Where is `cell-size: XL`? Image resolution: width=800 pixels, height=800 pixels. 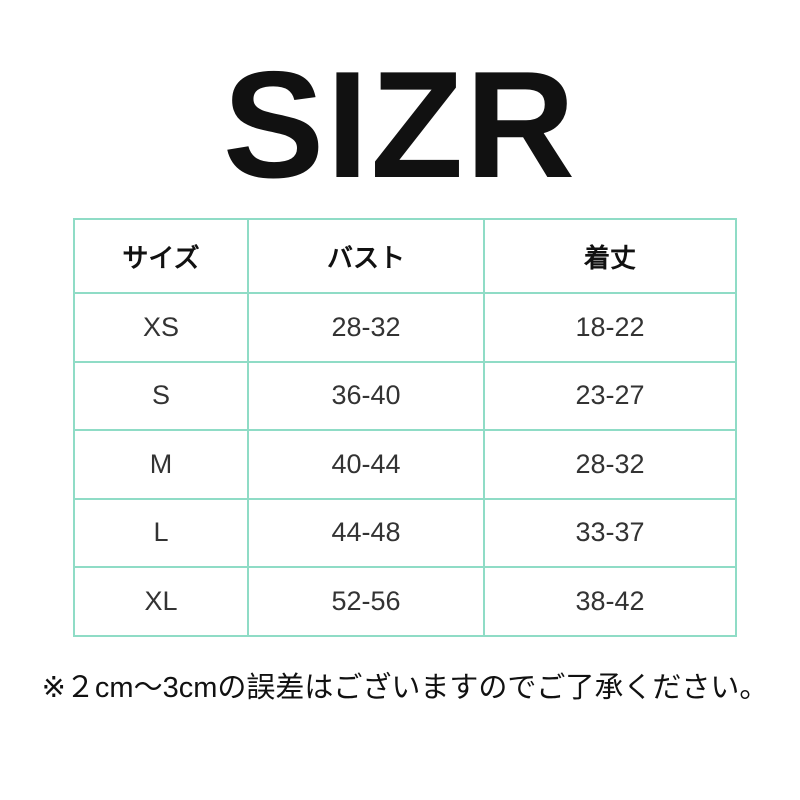 cell-size: XL is located at coordinates (160, 601).